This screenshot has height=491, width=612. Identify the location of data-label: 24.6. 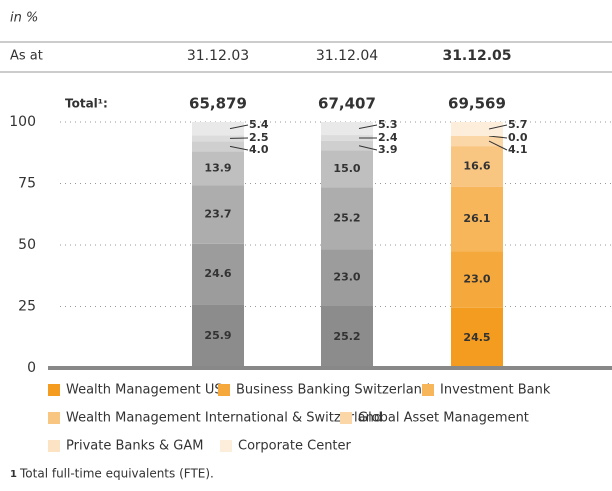
(217, 273).